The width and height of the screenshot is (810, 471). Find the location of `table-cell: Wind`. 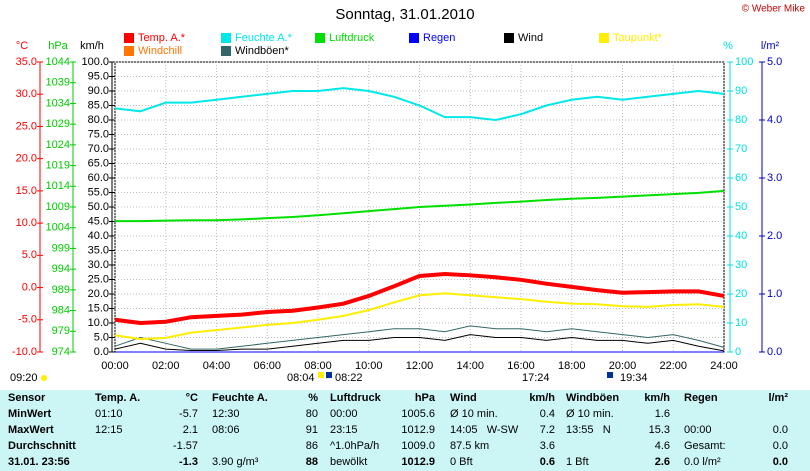

table-cell: Wind is located at coordinates (463, 398).